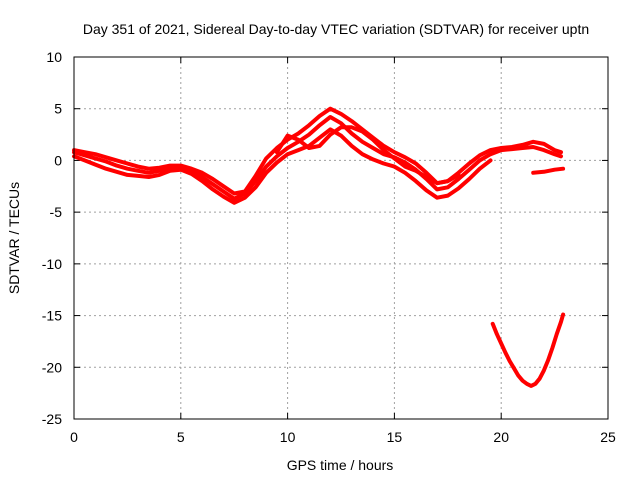 The height and width of the screenshot is (480, 640). I want to click on x-tick-label: 10, so click(288, 437).